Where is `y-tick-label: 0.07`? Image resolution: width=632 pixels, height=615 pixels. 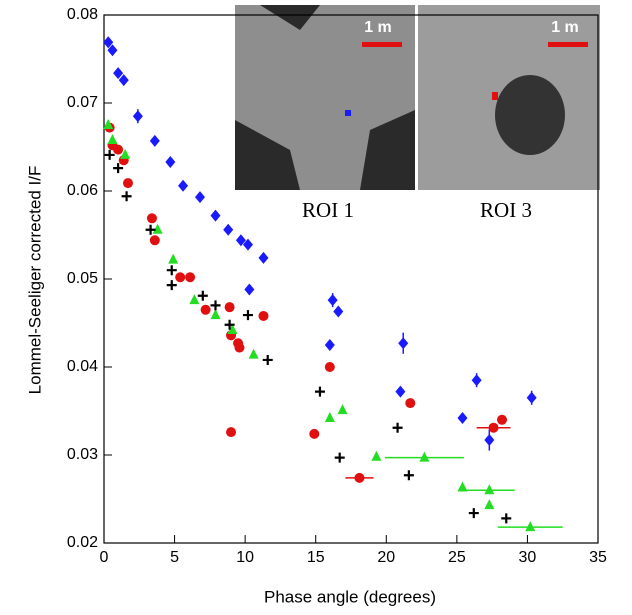 y-tick-label: 0.07 is located at coordinates (82, 102).